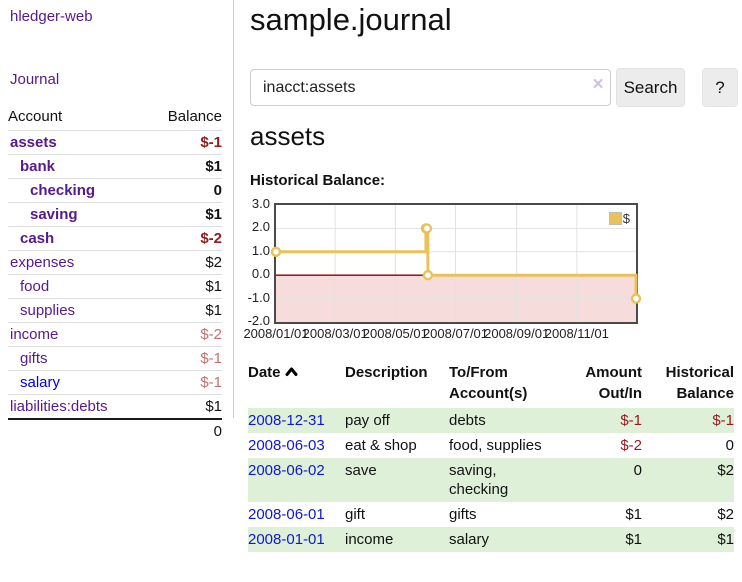  Describe the element at coordinates (286, 420) in the screenshot. I see `transaction-date-link: 2008-12-31` at that location.